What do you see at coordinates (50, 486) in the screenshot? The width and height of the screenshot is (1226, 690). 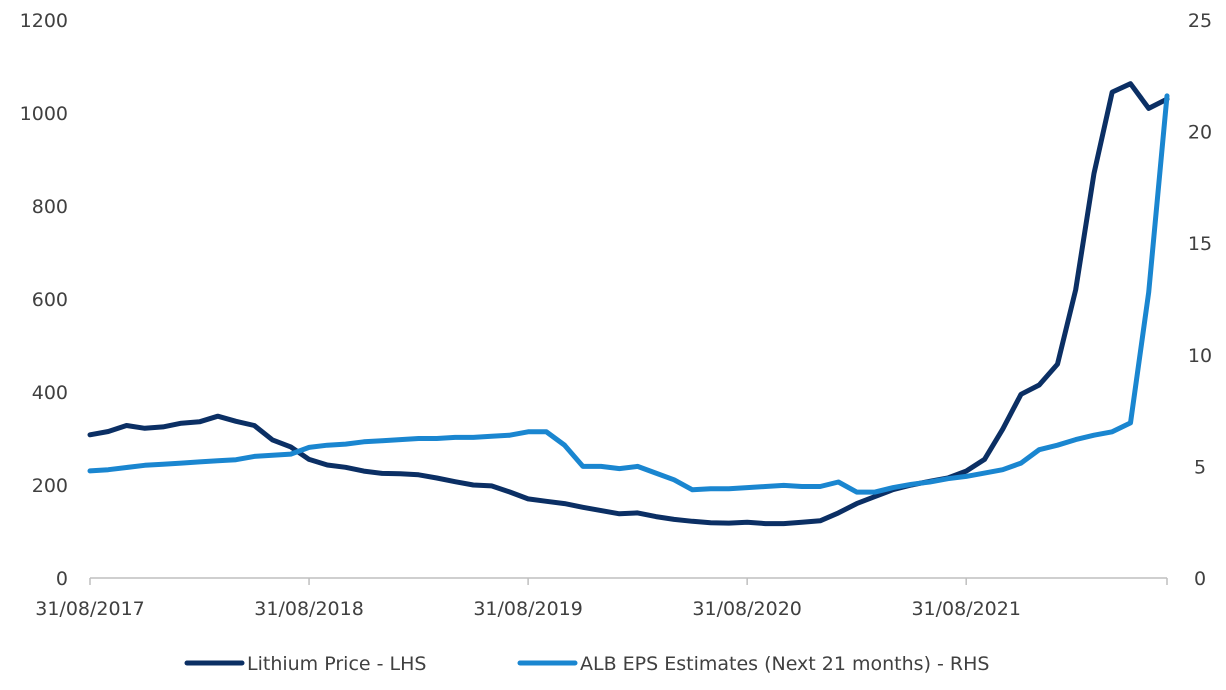 I see `left-y-tick-label: 200` at bounding box center [50, 486].